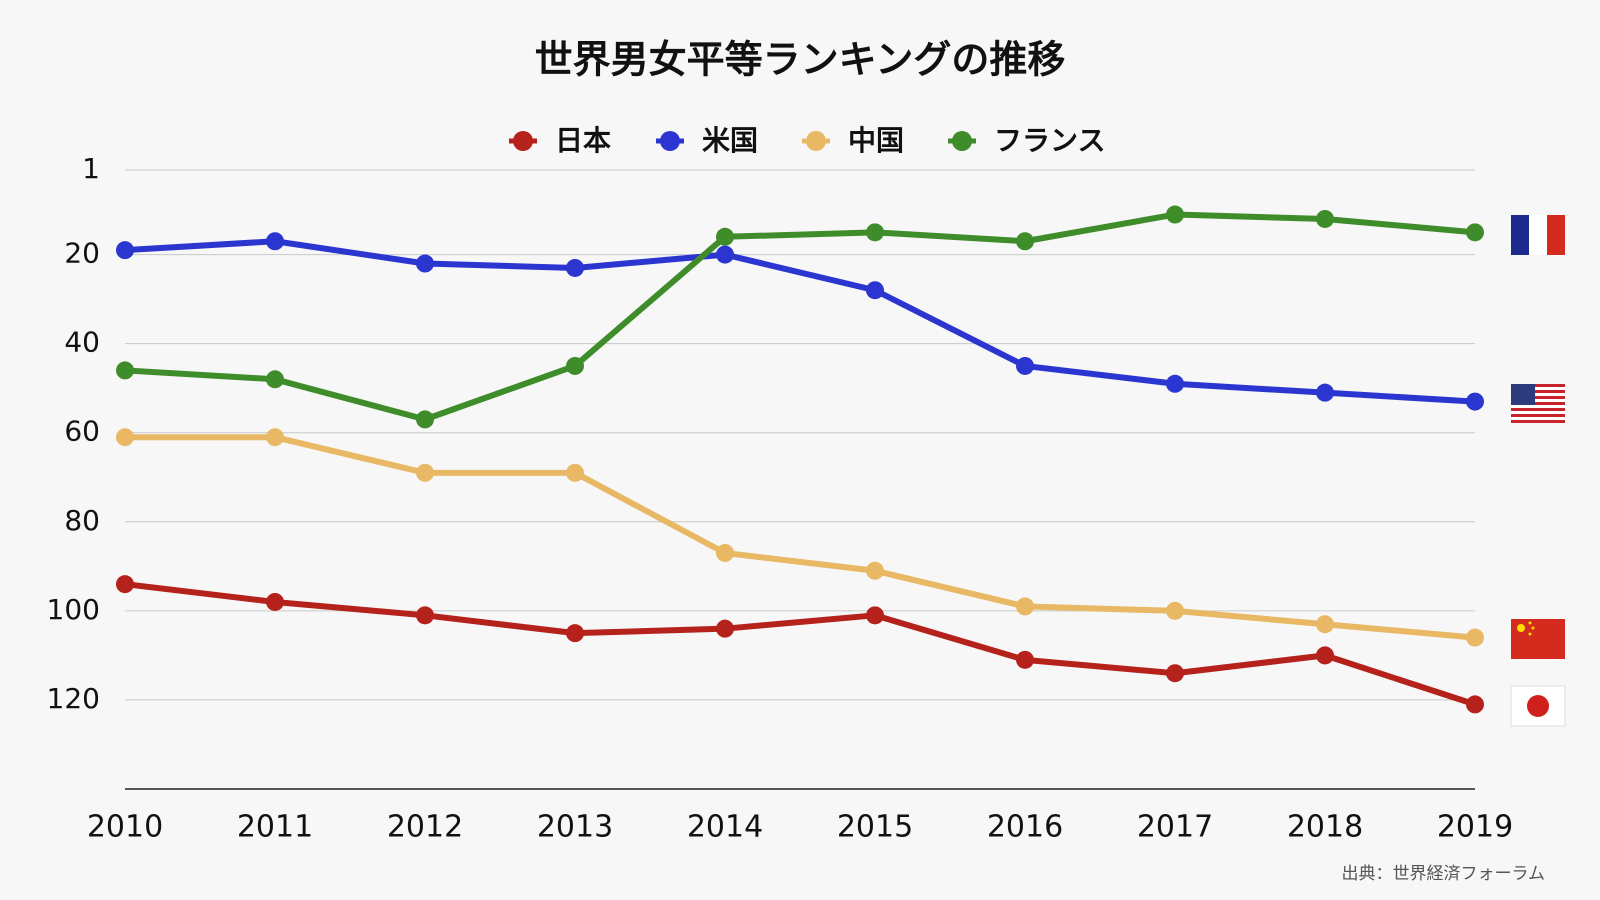  I want to click on x-tick-label: 2019, so click(1475, 827).